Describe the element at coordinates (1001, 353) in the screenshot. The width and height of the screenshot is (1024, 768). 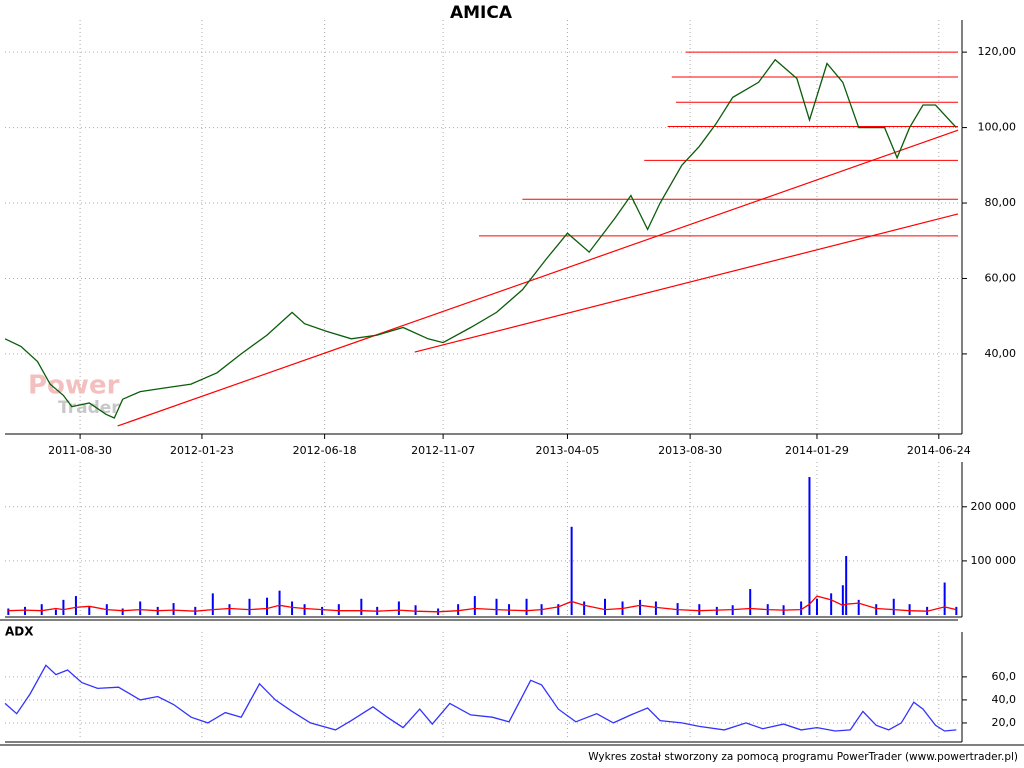
I see `y-tick-label: 40,00` at that location.